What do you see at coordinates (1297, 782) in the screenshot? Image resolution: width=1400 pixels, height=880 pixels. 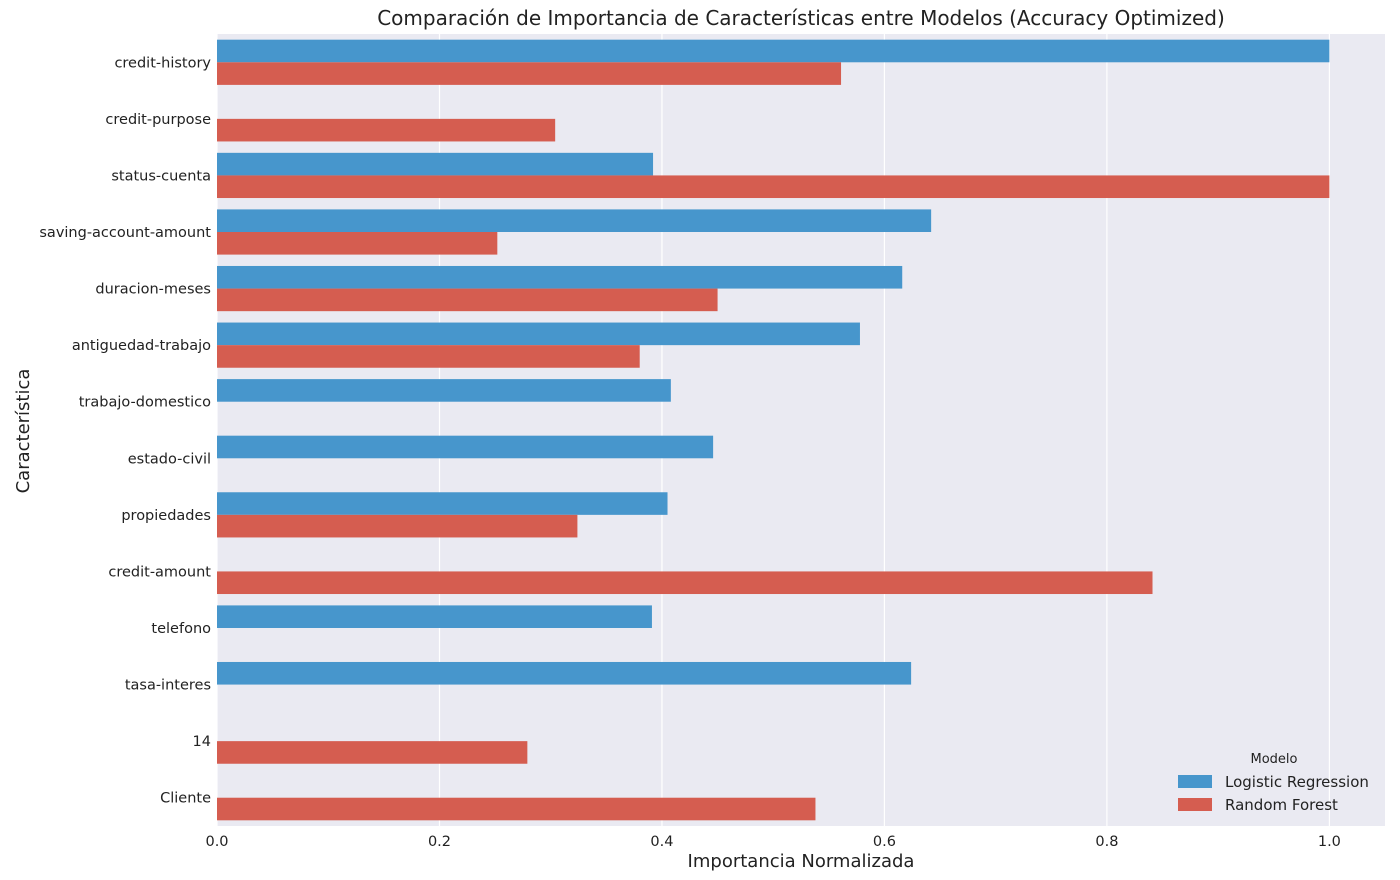 I see `legend-label-logistic-regression: Logistic Regression` at bounding box center [1297, 782].